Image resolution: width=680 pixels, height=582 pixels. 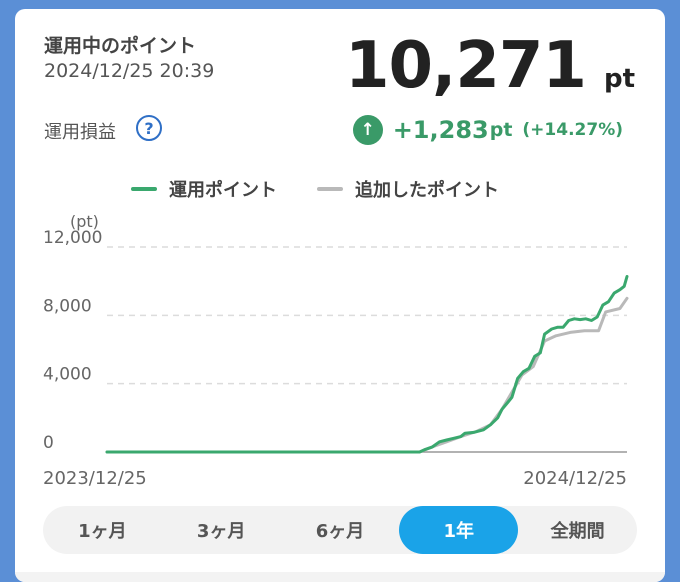 I want to click on profit-loss-unit: pt, so click(x=501, y=130).